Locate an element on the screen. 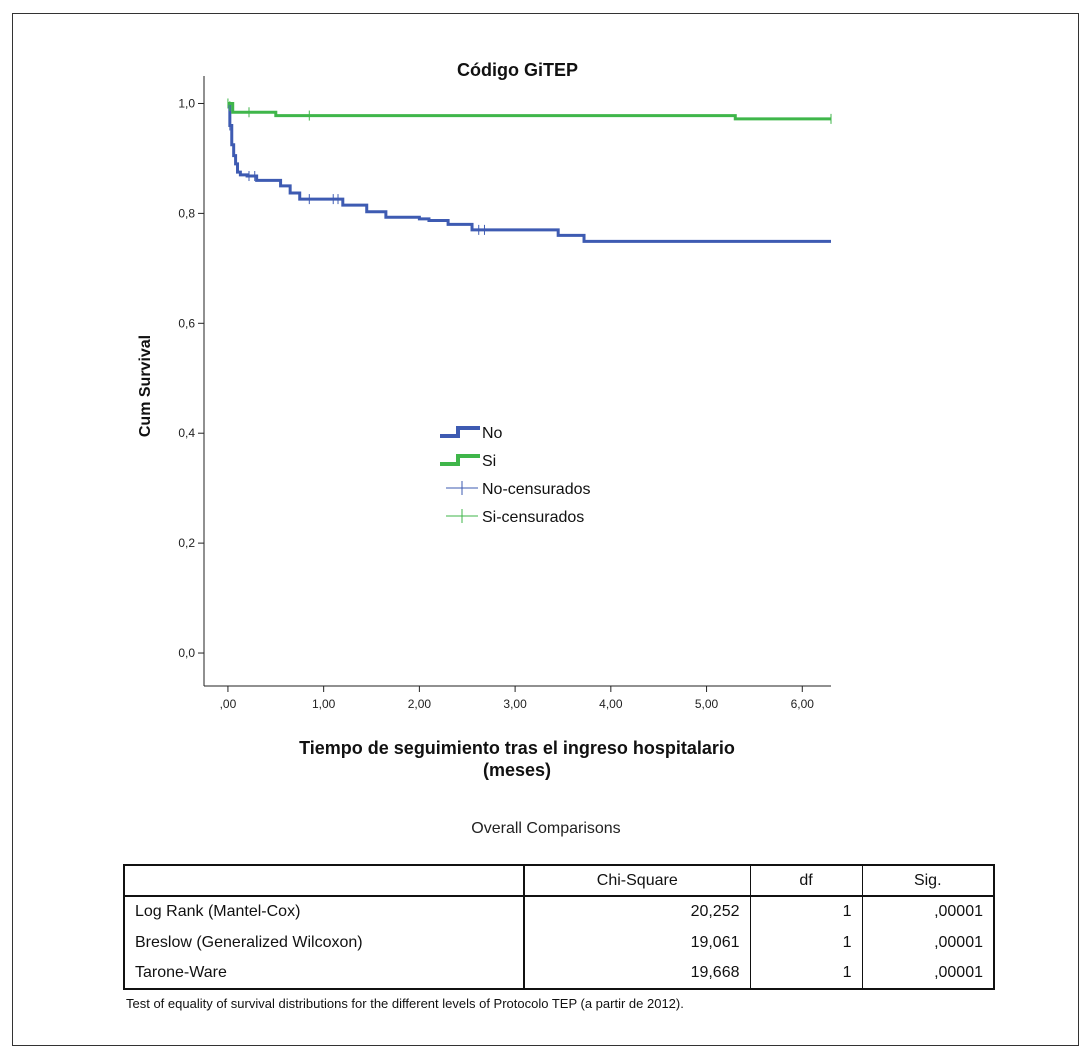 The image size is (1092, 1061). row-label: Breslow (Generalized Wilcoxon) is located at coordinates (324, 942).